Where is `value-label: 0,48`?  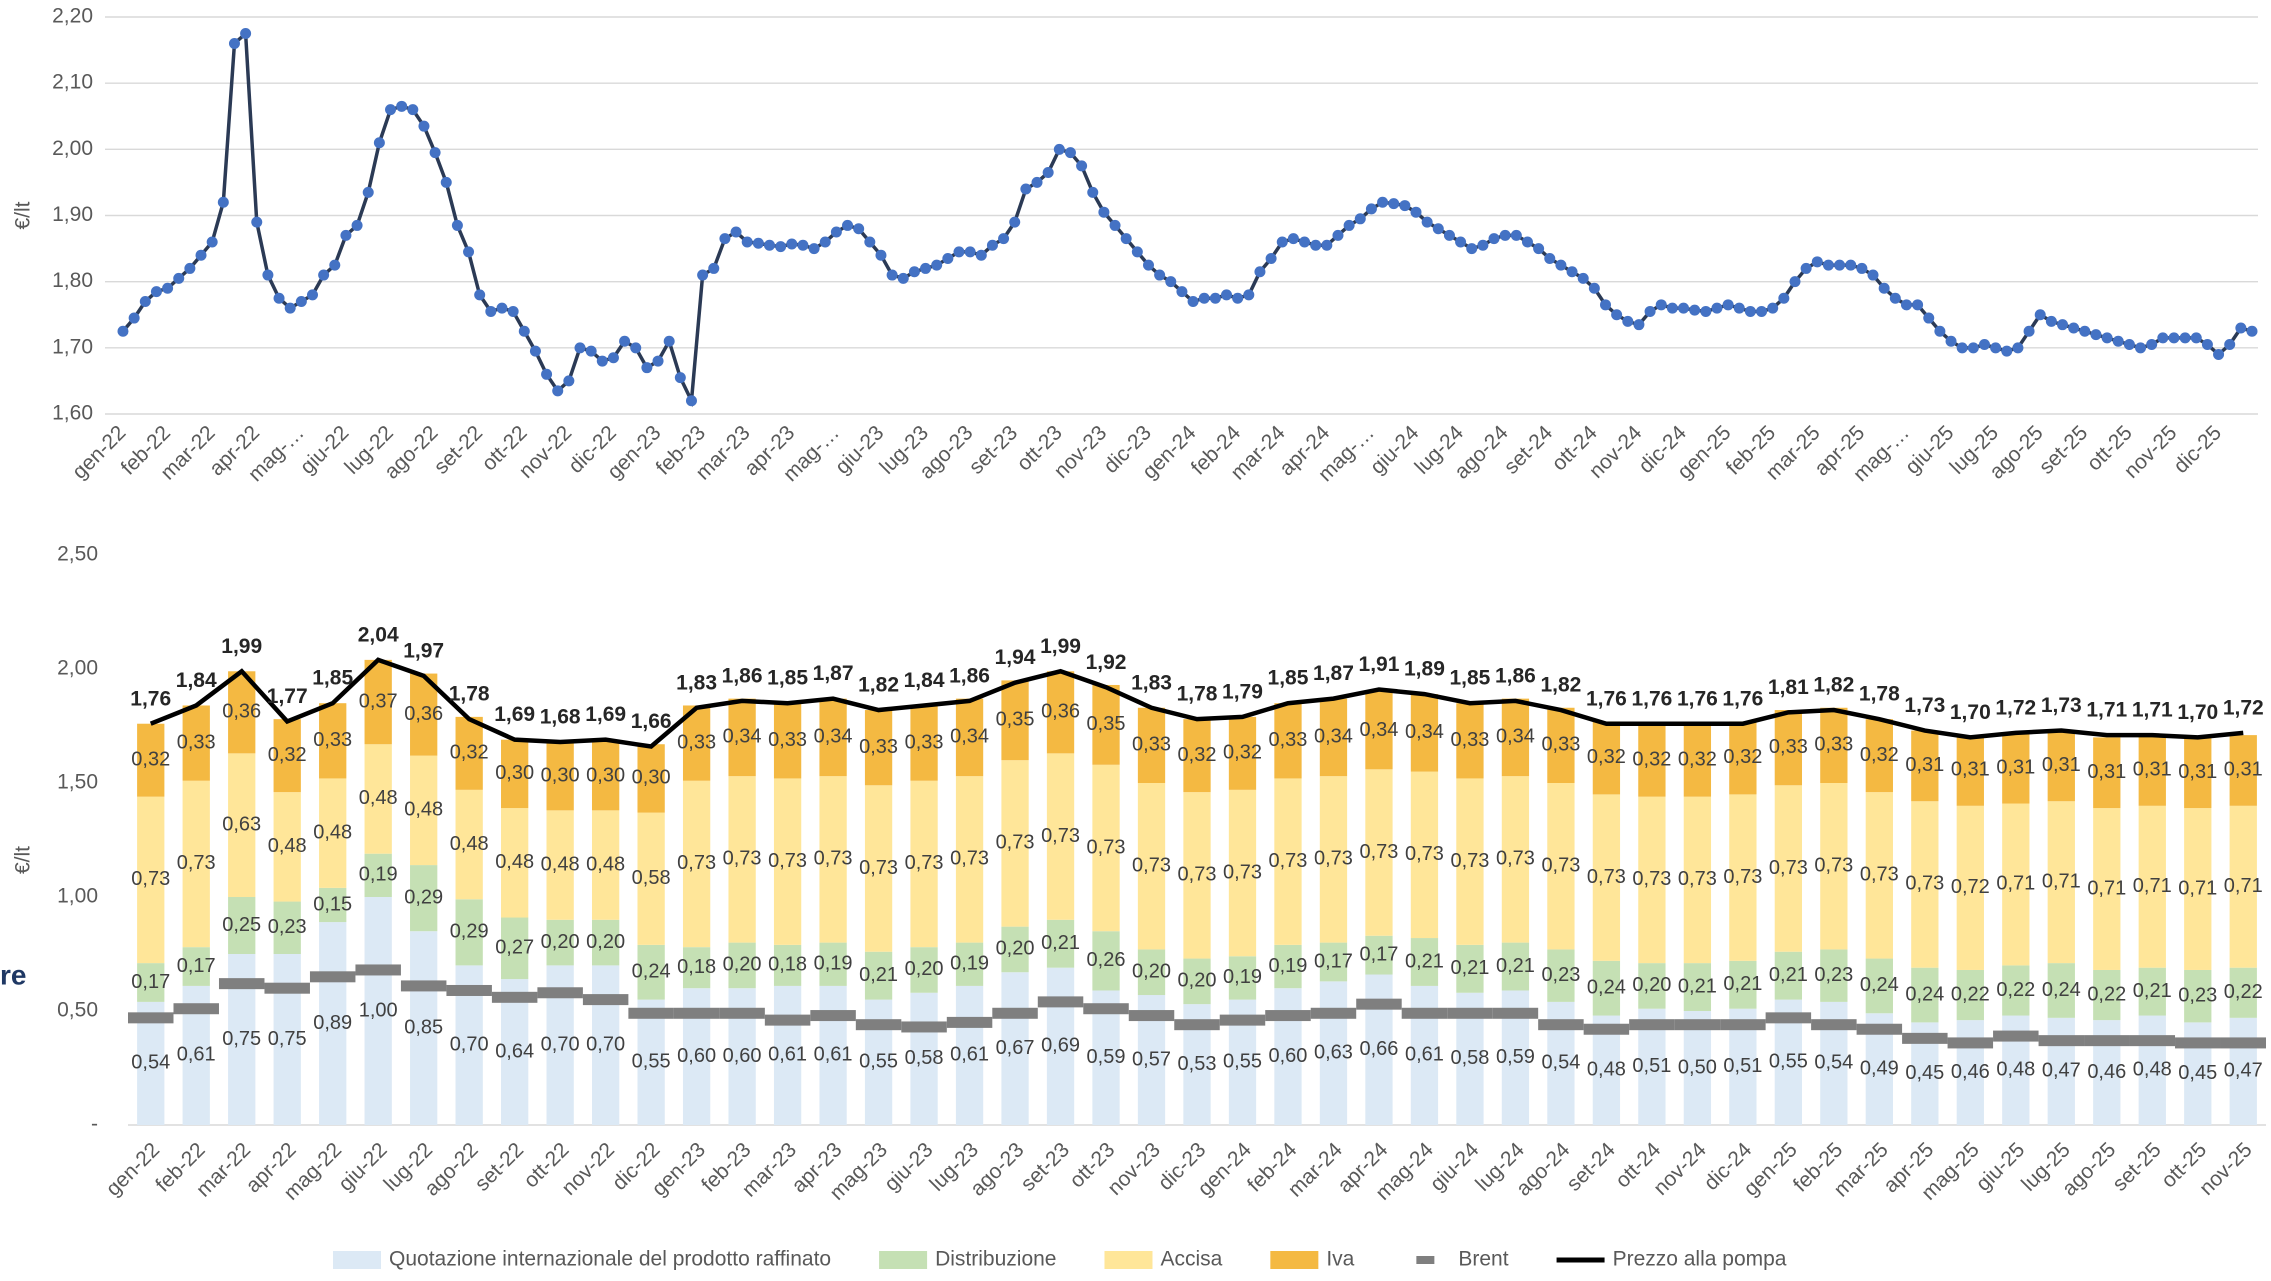 value-label: 0,48 is located at coordinates (560, 864).